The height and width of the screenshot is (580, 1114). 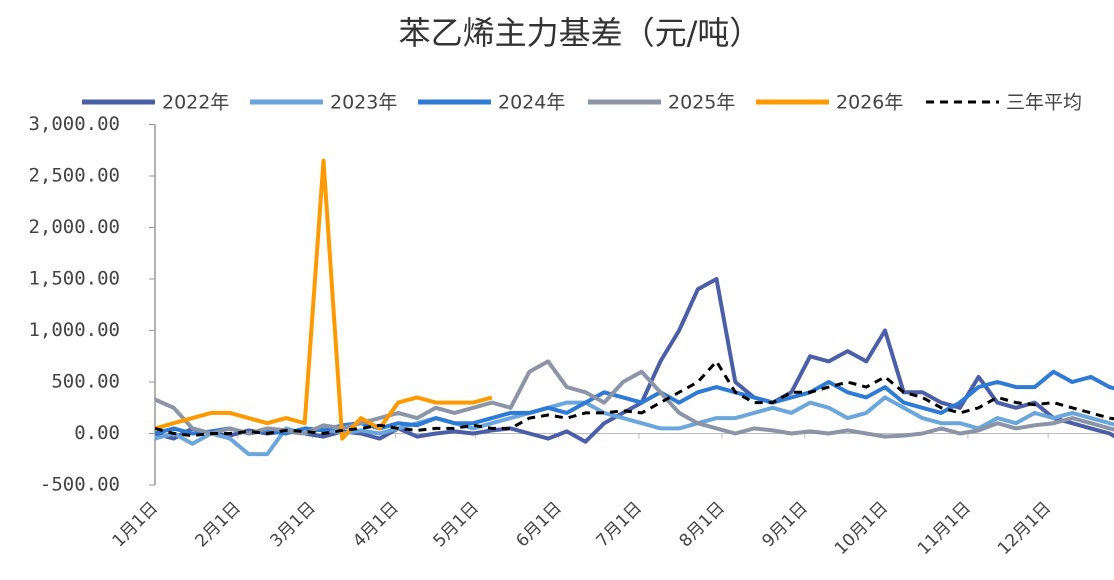 What do you see at coordinates (619, 524) in the screenshot?
I see `x-tick-label: 7月1日` at bounding box center [619, 524].